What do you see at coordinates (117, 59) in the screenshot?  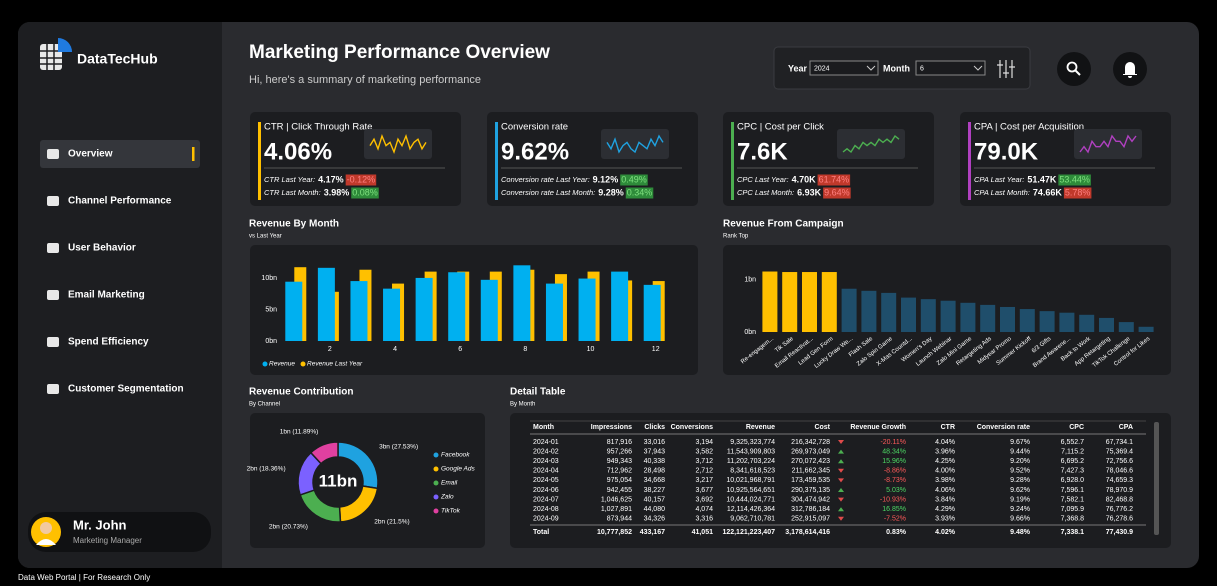 I see `brand: DataTecHub` at bounding box center [117, 59].